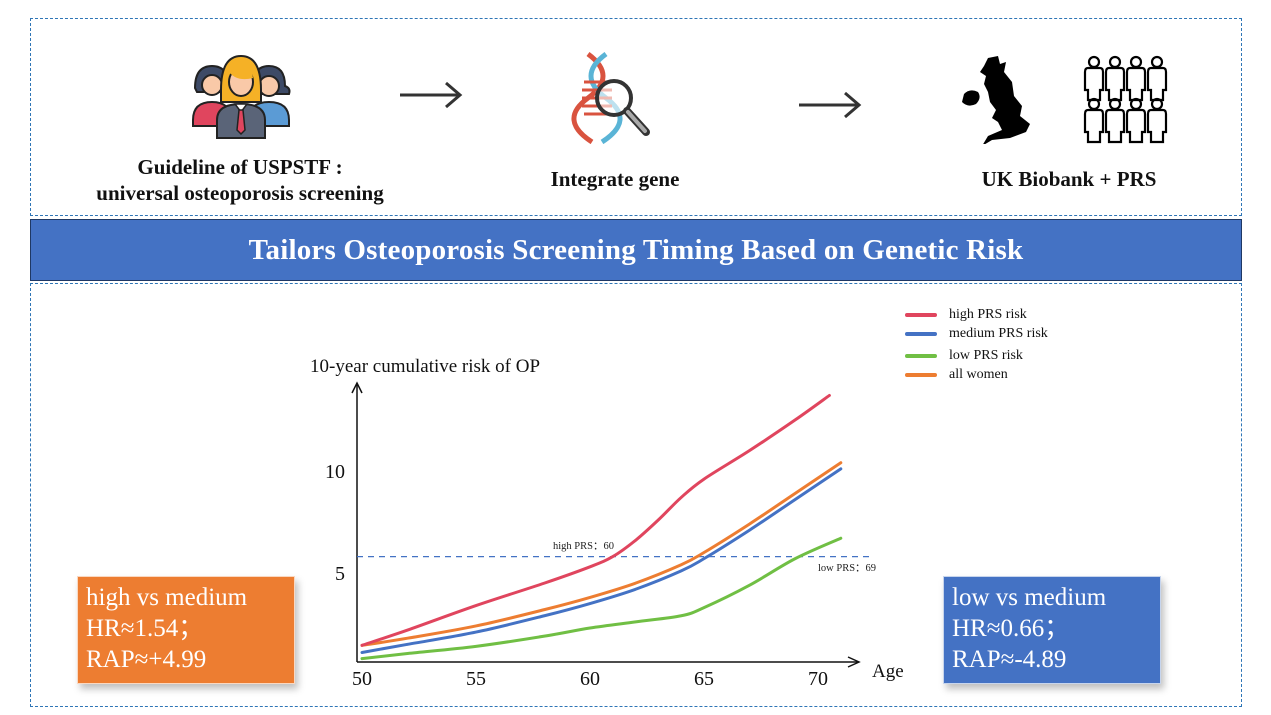 This screenshot has height=715, width=1271. I want to click on uk-map-population-icon, so click(1065, 99).